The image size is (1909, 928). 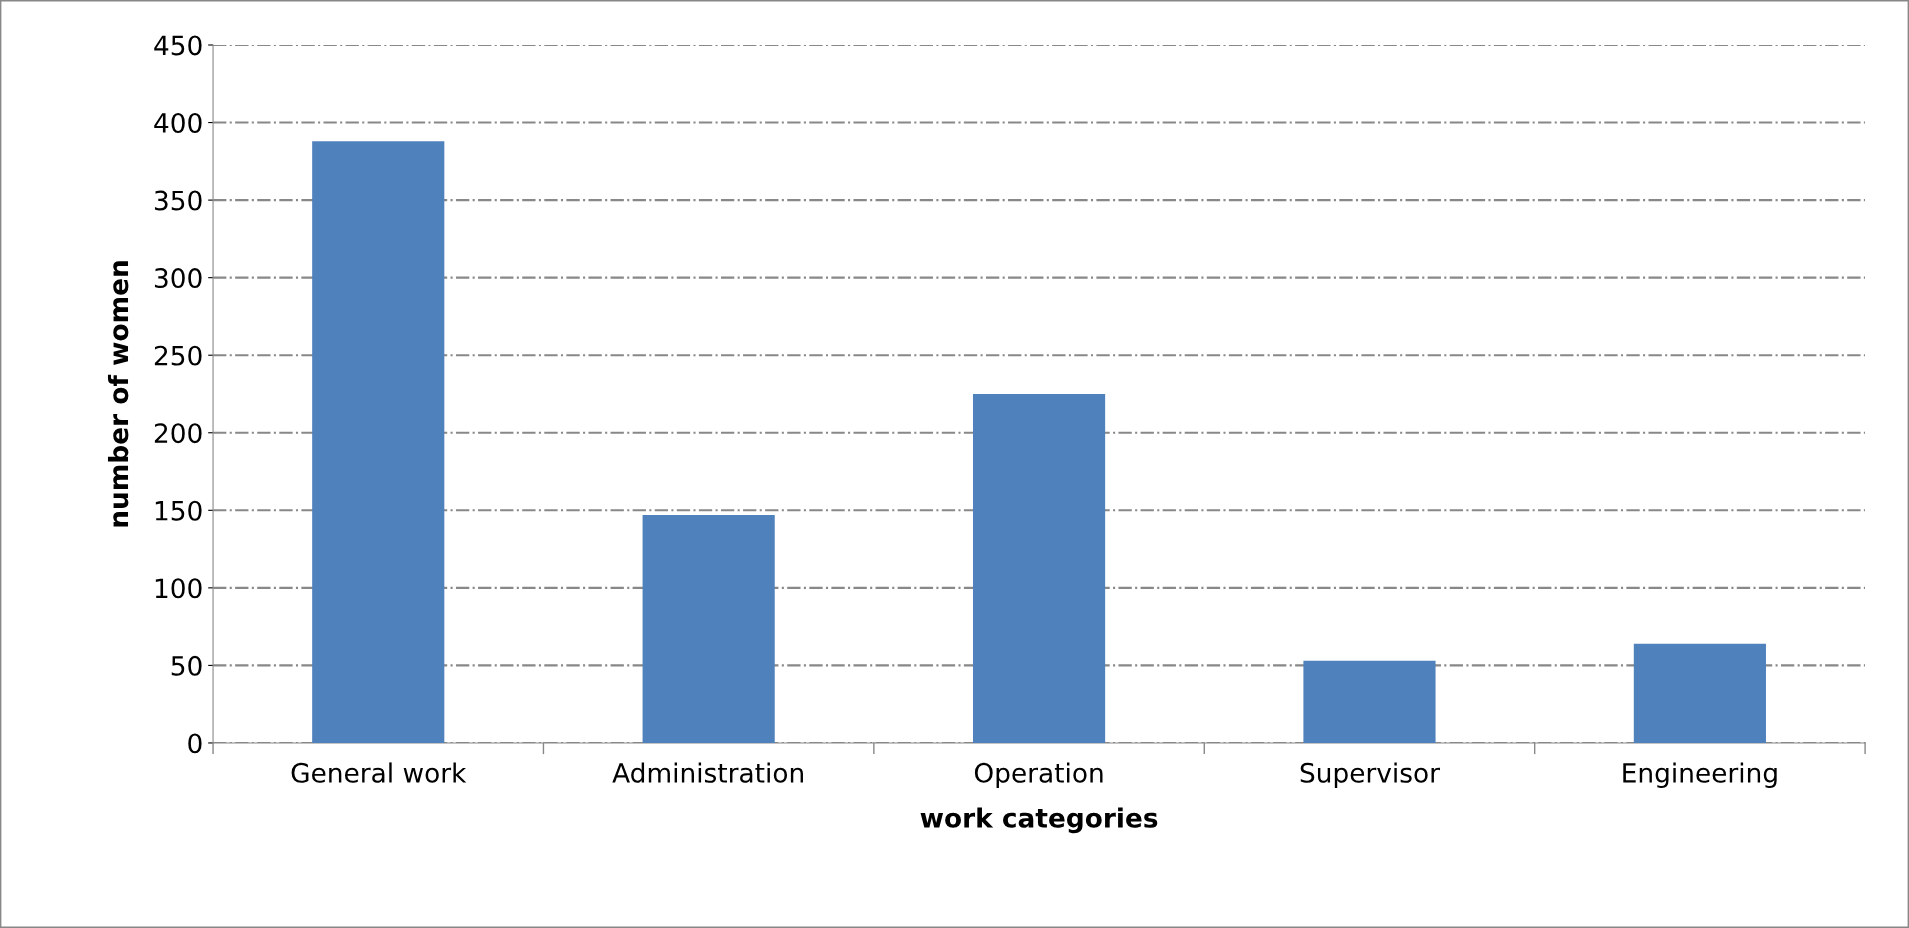 What do you see at coordinates (186, 665) in the screenshot?
I see `y-tick-label: 50` at bounding box center [186, 665].